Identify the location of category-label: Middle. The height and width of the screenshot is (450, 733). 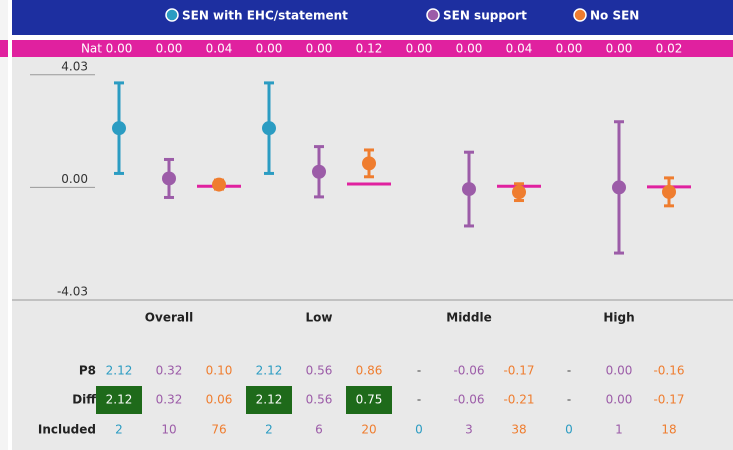
(469, 318).